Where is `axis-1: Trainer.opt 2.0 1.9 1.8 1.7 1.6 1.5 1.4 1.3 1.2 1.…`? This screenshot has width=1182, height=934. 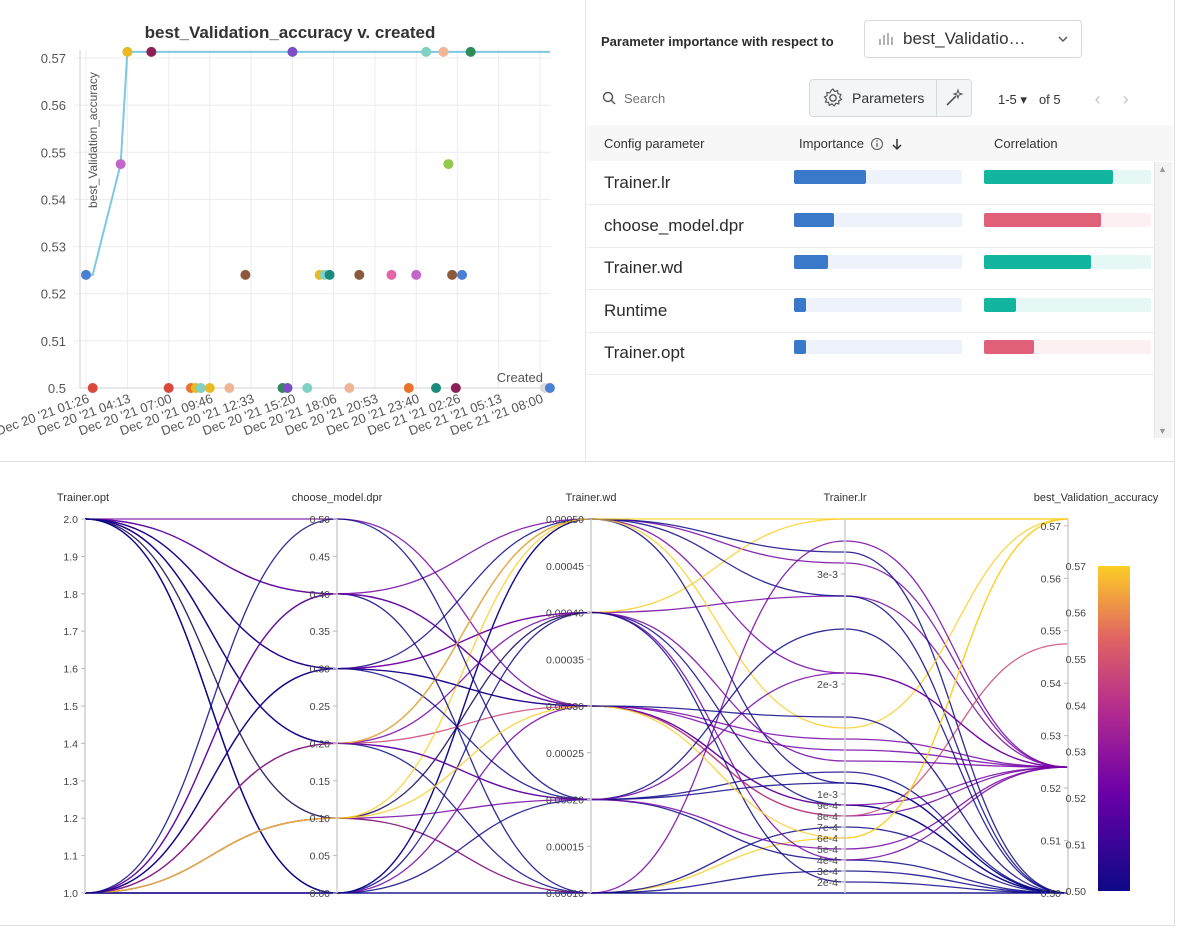 axis-1: Trainer.opt 2.0 1.9 1.8 1.7 1.6 1.5 1.4 1.3 1.2 1.… is located at coordinates (83, 696).